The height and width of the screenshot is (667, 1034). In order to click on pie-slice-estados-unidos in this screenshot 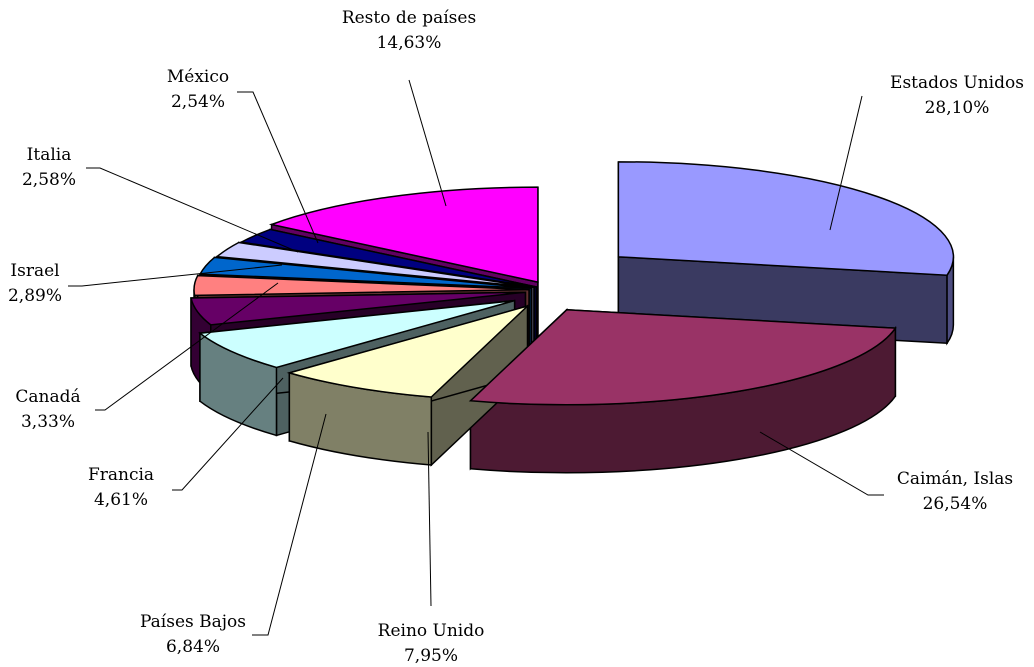, I will do `click(786, 218)`.